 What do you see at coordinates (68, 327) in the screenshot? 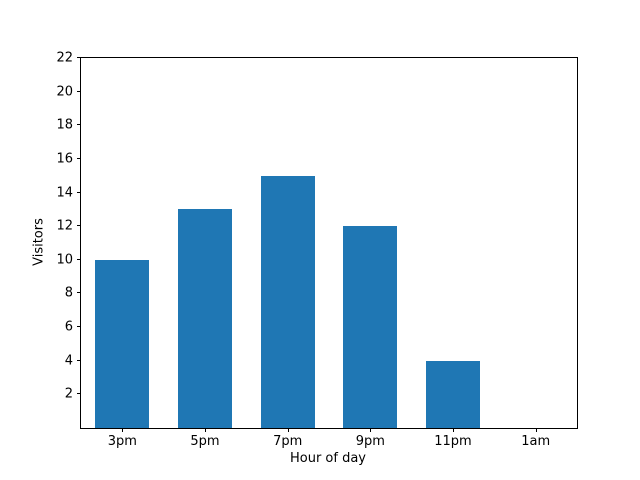
I see `y-tick-label: 6` at bounding box center [68, 327].